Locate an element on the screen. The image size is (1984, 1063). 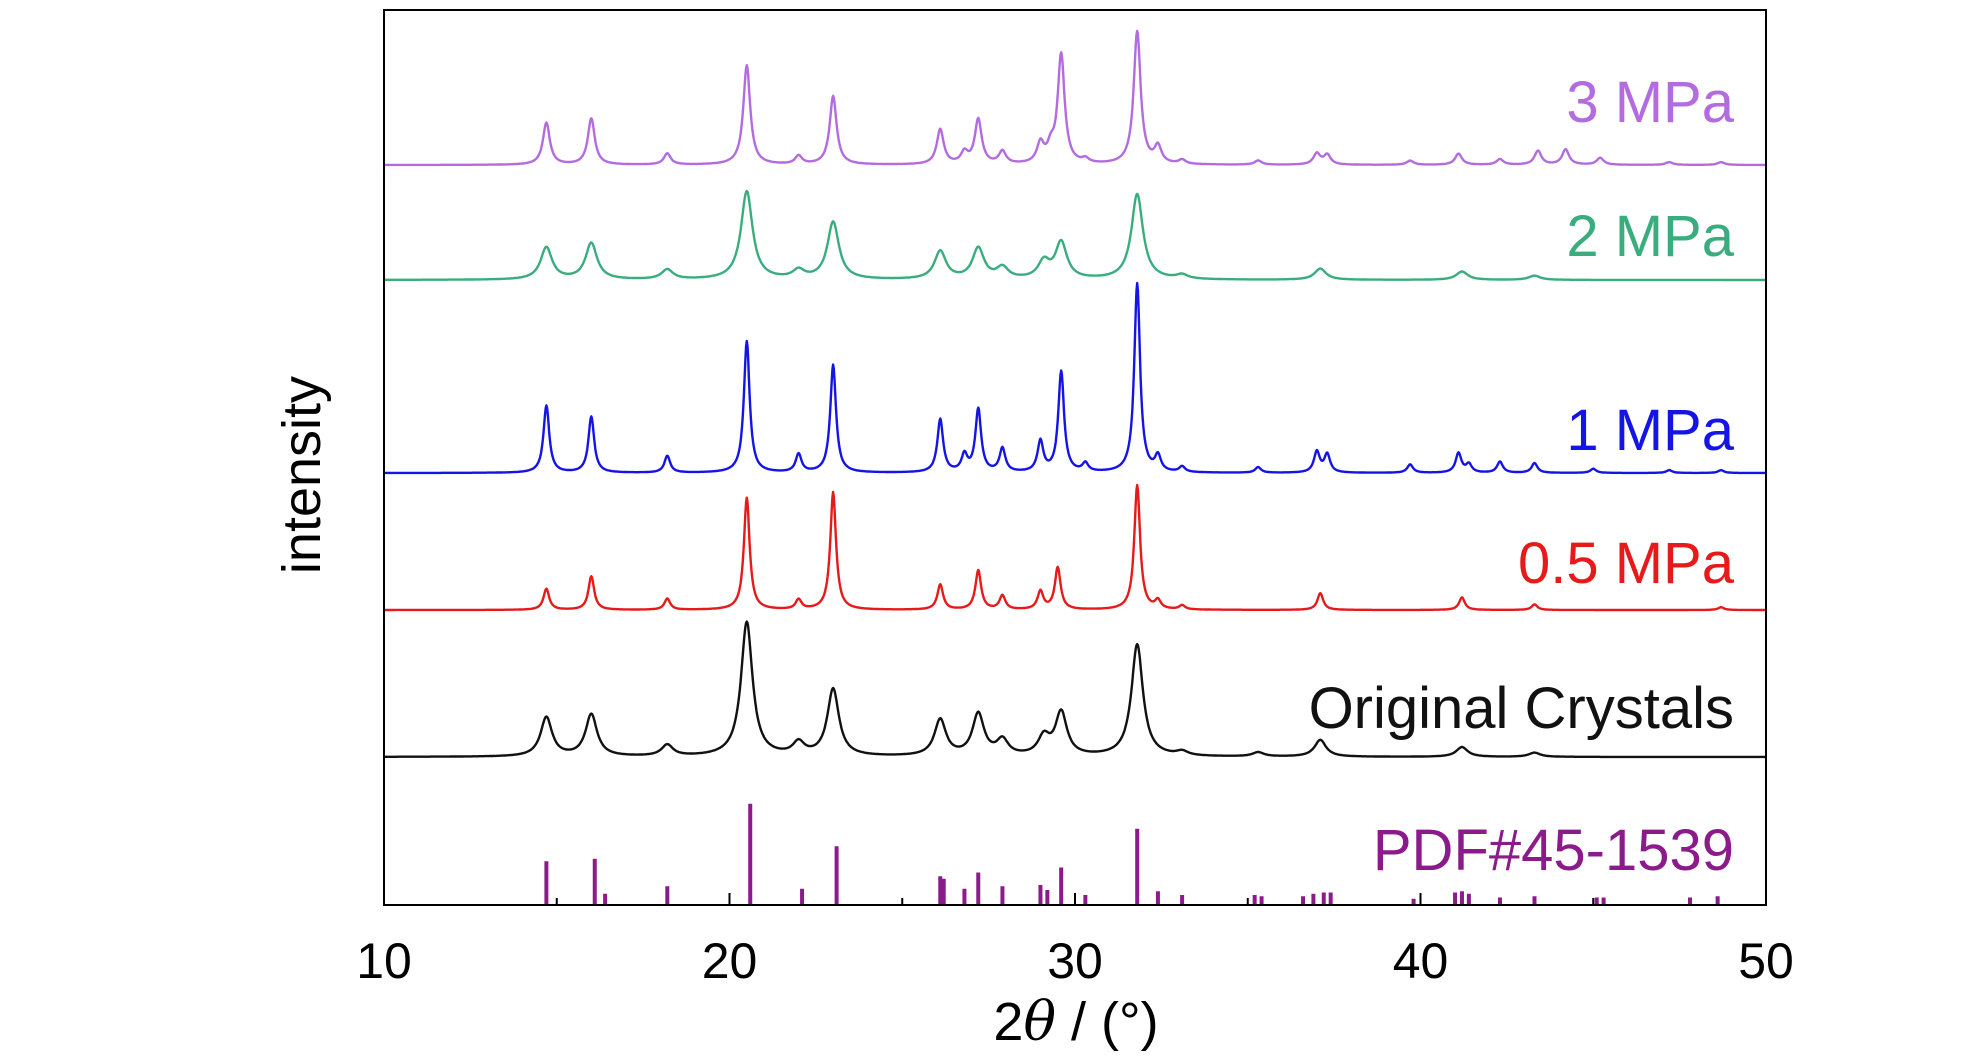
series-label-original-crystals: Original Crystals is located at coordinates (1521, 708).